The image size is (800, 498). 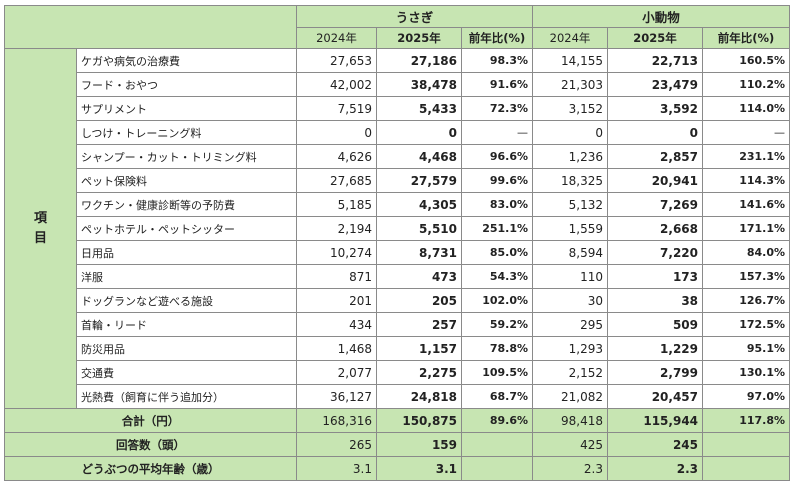 What do you see at coordinates (186, 228) in the screenshot?
I see `row-label: ペットホテル・ペットシッター` at bounding box center [186, 228].